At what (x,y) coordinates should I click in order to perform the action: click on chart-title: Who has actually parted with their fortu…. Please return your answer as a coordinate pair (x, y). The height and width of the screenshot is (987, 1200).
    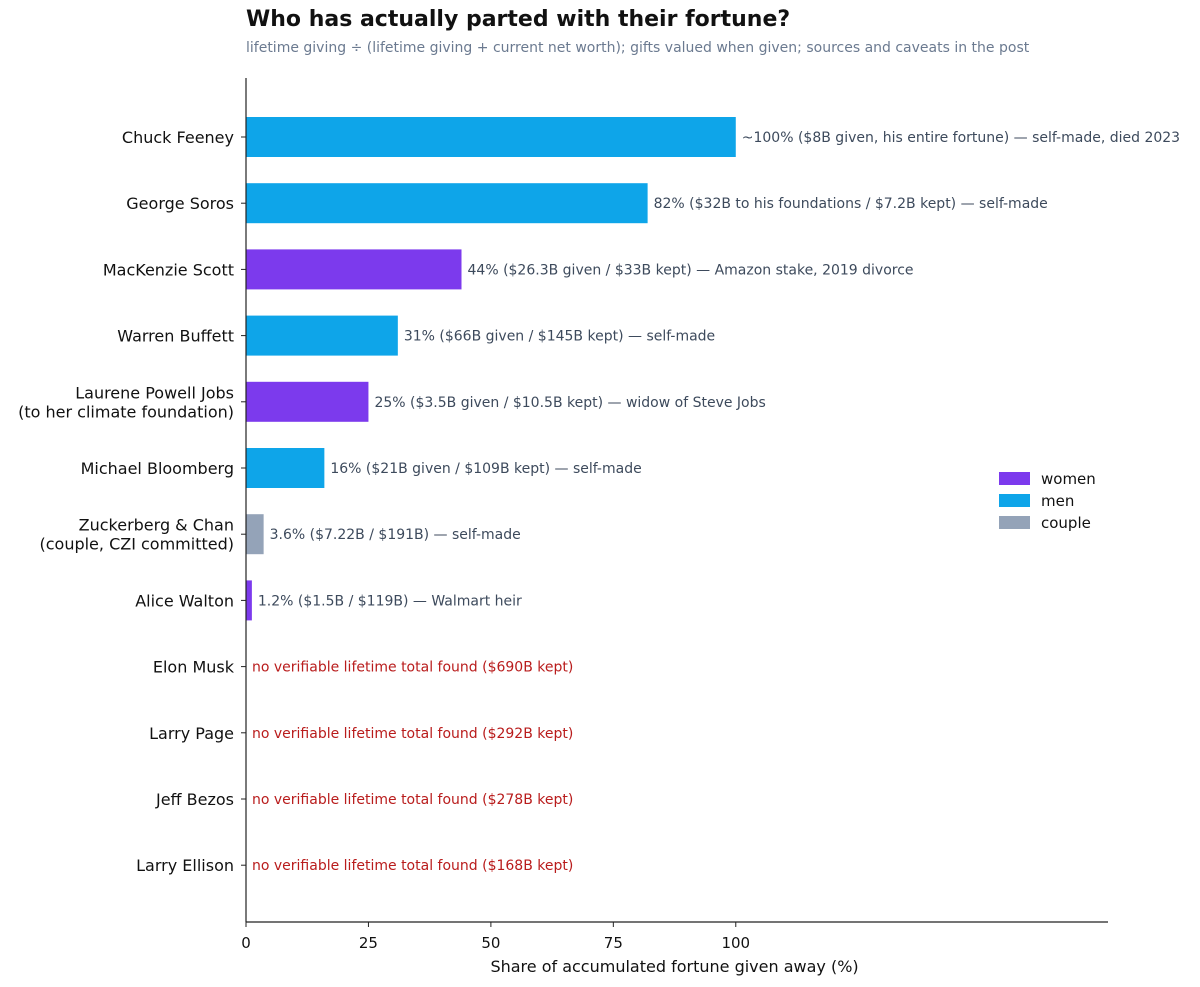
    Looking at the image, I should click on (518, 19).